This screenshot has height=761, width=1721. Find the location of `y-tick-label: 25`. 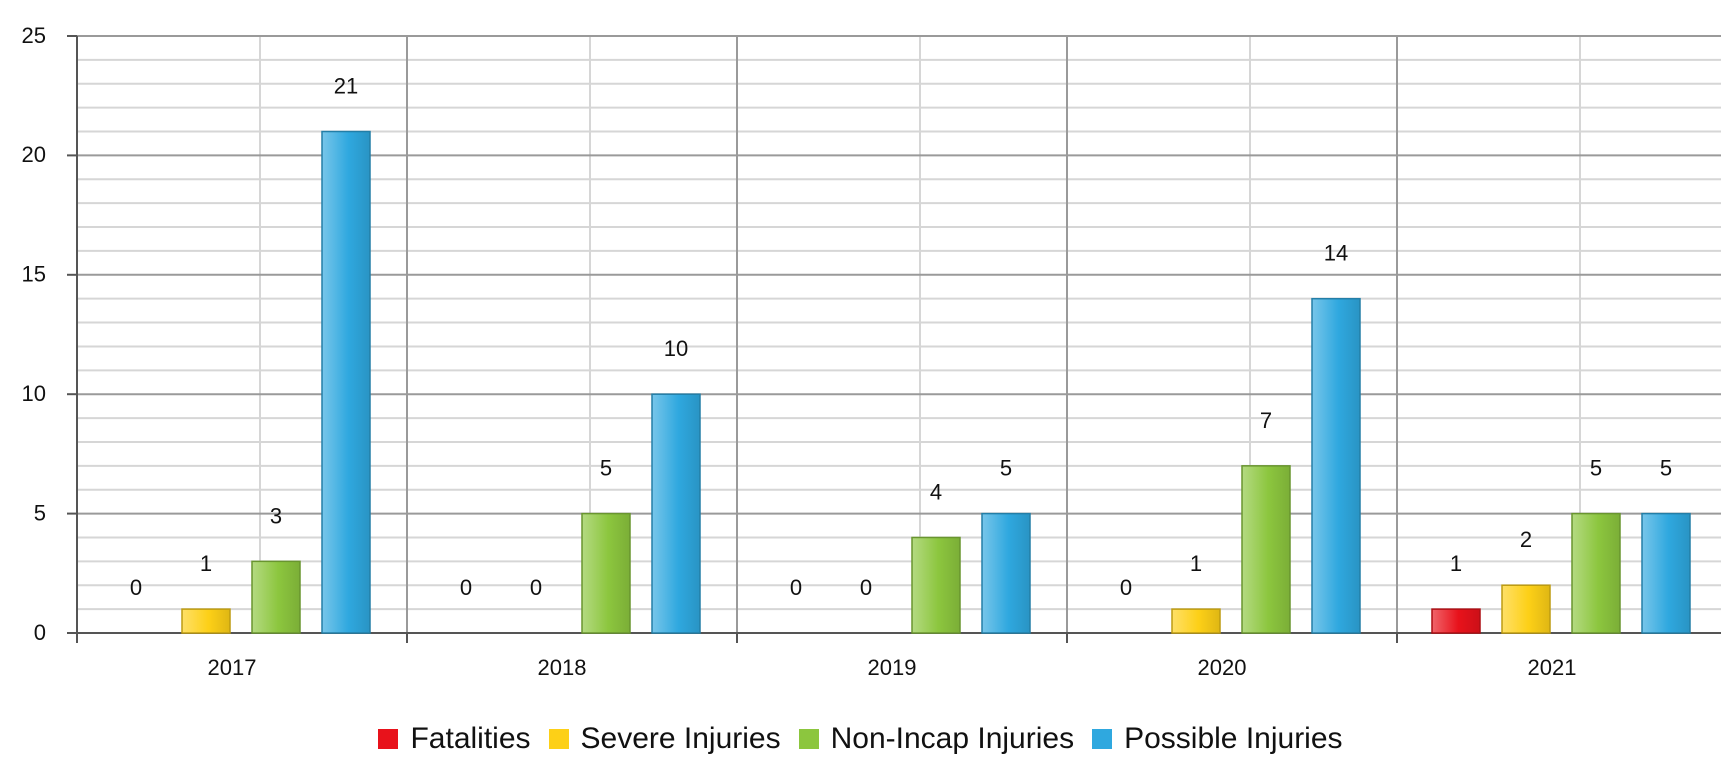

y-tick-label: 25 is located at coordinates (34, 35).